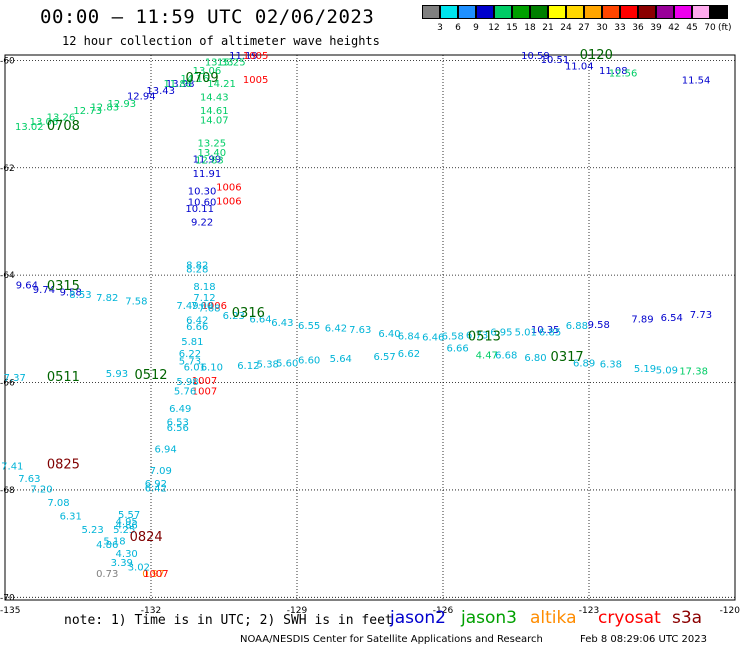 The image size is (740, 650). Describe the element at coordinates (58, 503) in the screenshot. I see `wave-height-label: 7.08` at that location.